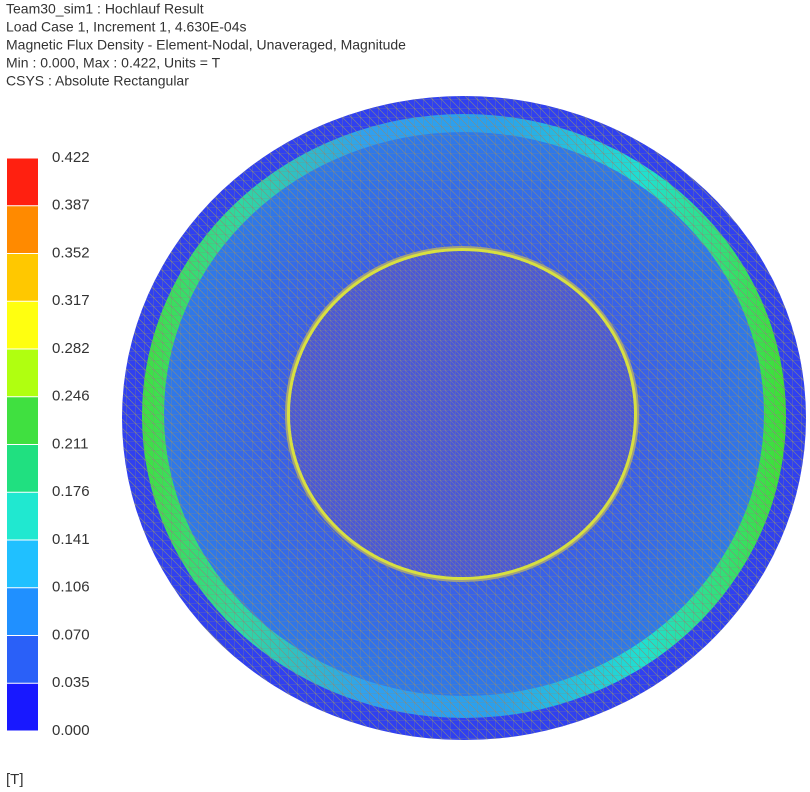  I want to click on legend-label: 0.387, so click(71, 205).